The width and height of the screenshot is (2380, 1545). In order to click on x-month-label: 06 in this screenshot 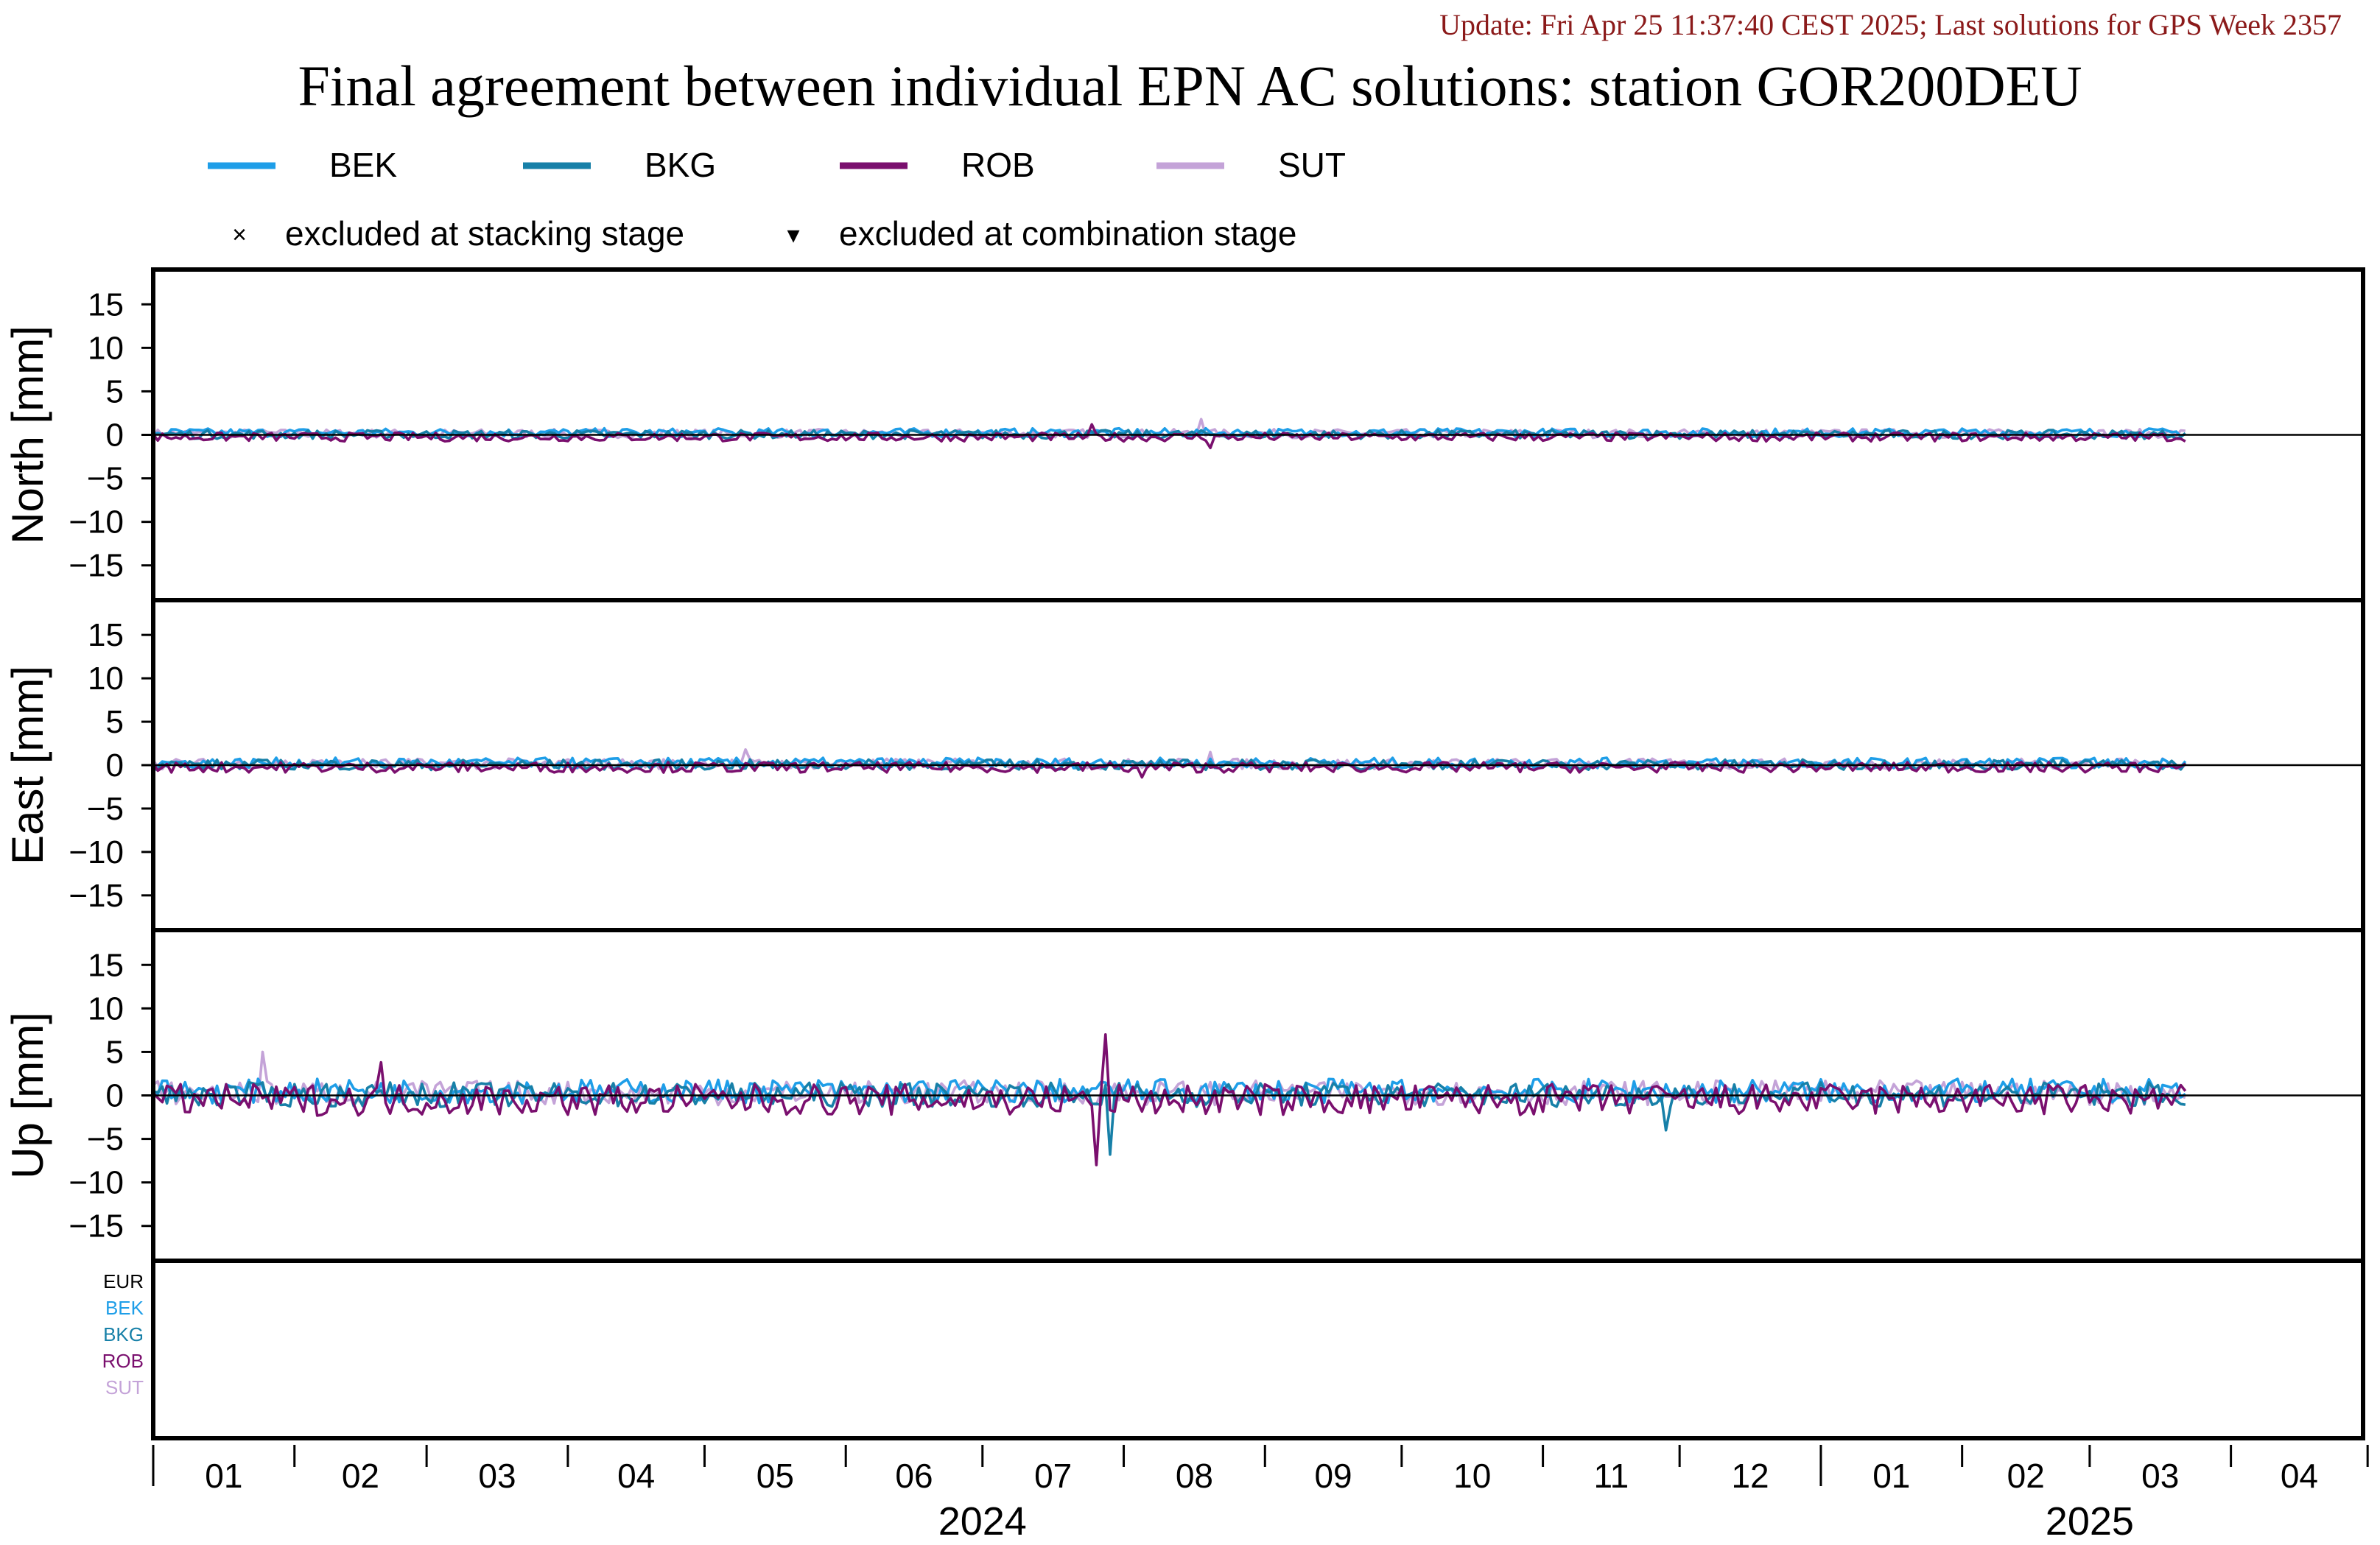, I will do `click(914, 1476)`.